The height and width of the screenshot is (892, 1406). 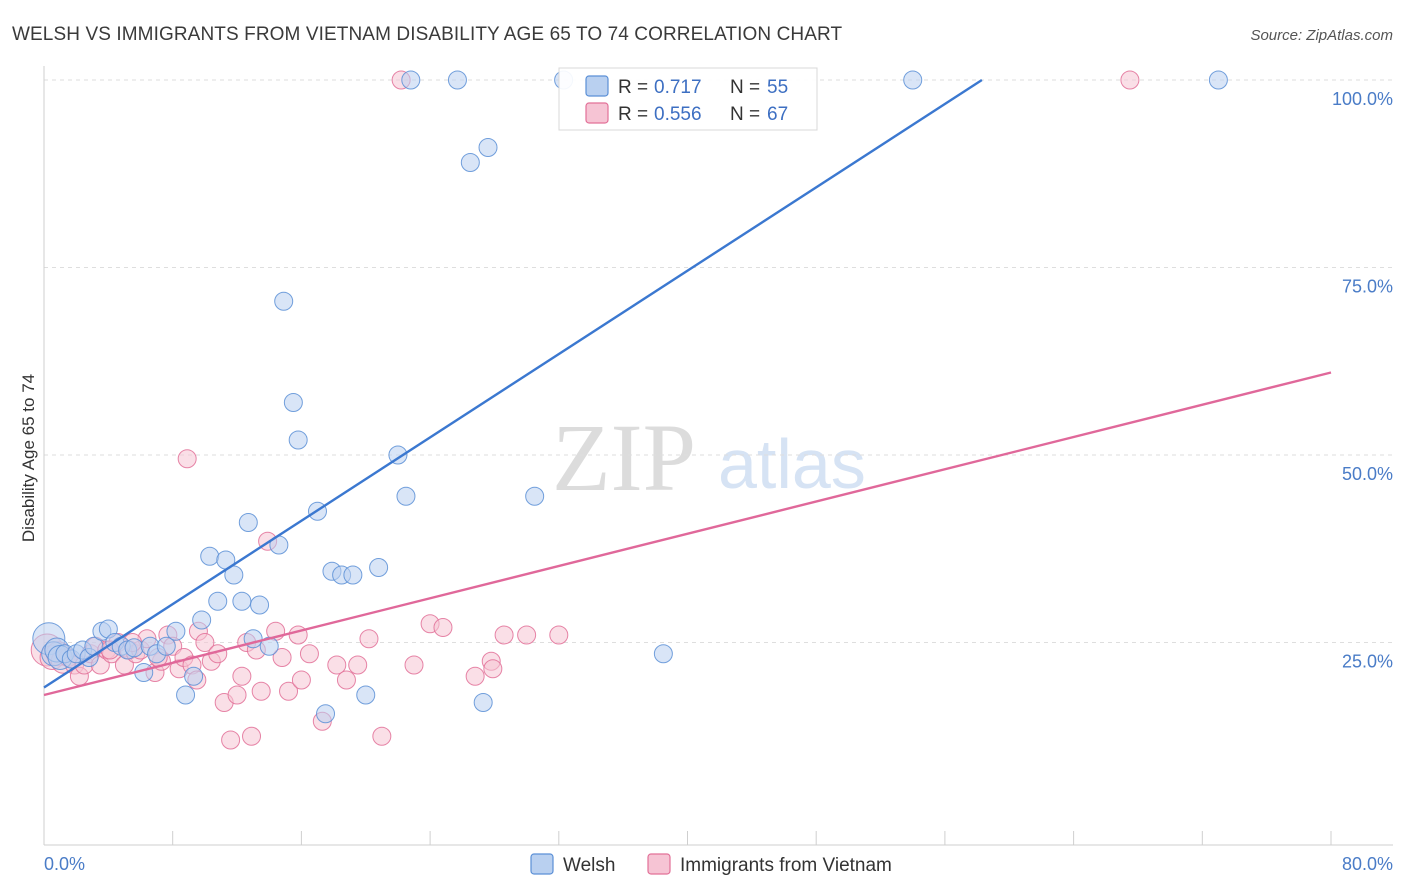 I want to click on legend-n-label-welsh: N =, so click(x=745, y=87).